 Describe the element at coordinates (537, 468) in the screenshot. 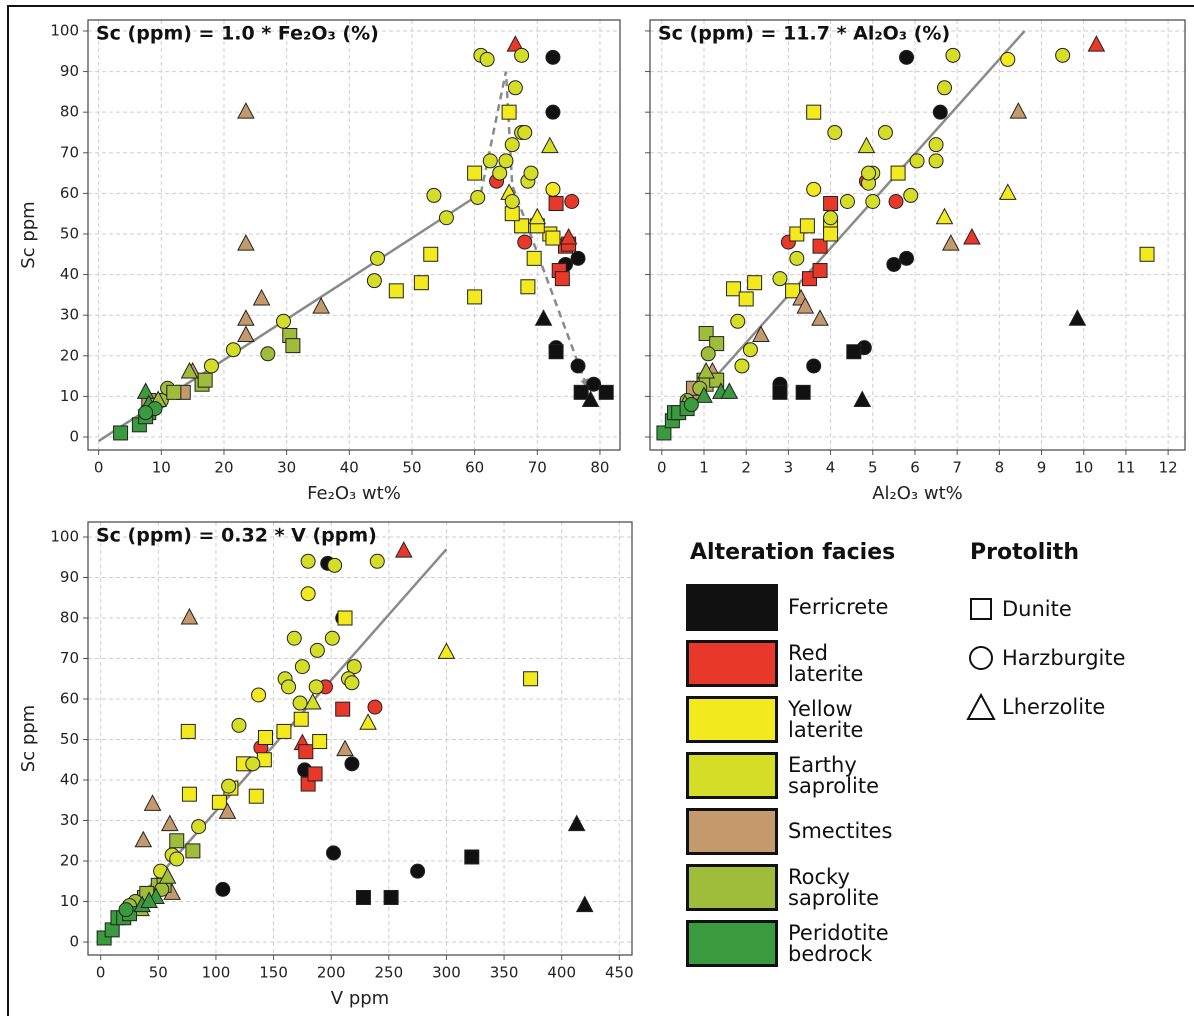

I see `x-tick-label: 70` at that location.